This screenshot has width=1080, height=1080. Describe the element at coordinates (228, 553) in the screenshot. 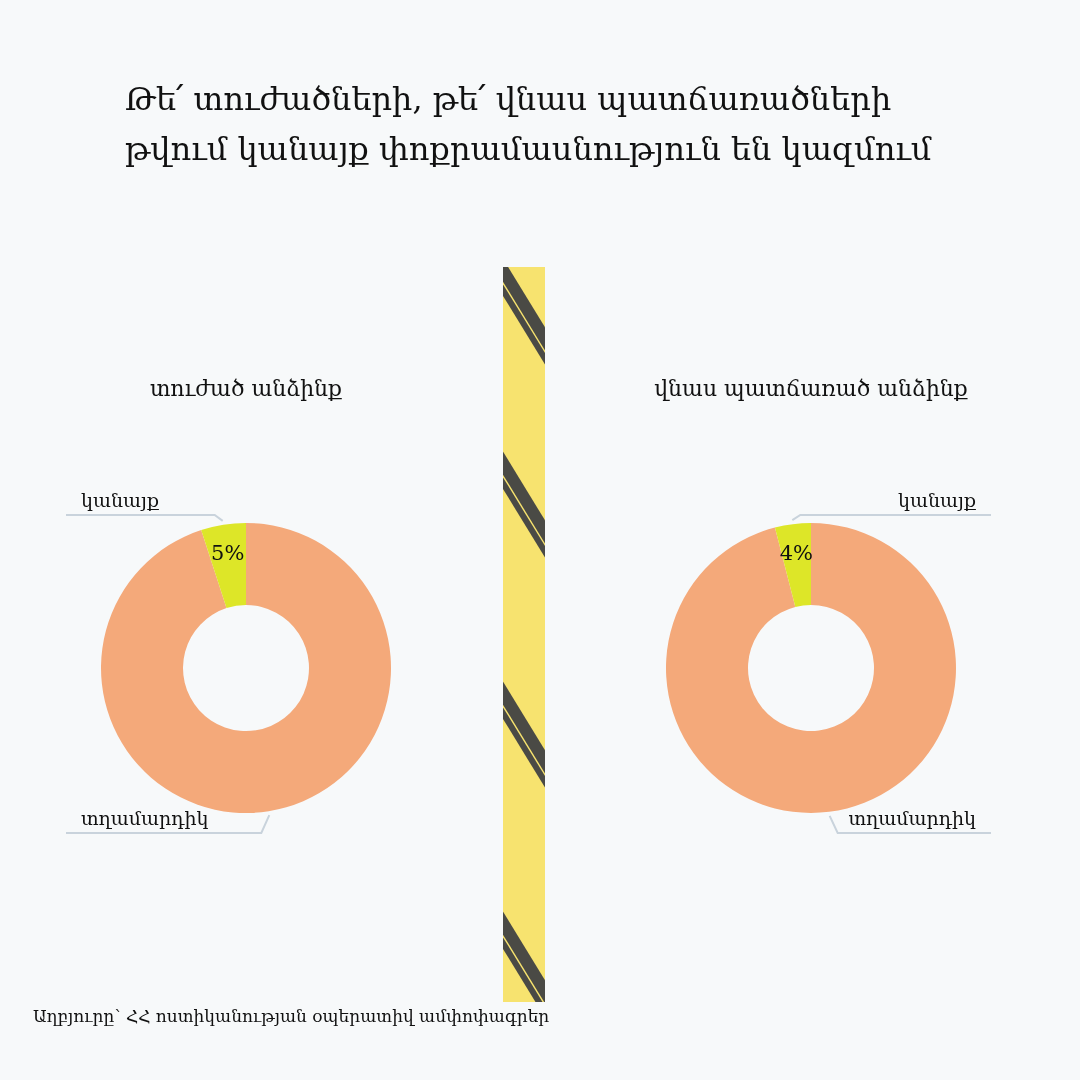

I see `data-label: 5%` at that location.